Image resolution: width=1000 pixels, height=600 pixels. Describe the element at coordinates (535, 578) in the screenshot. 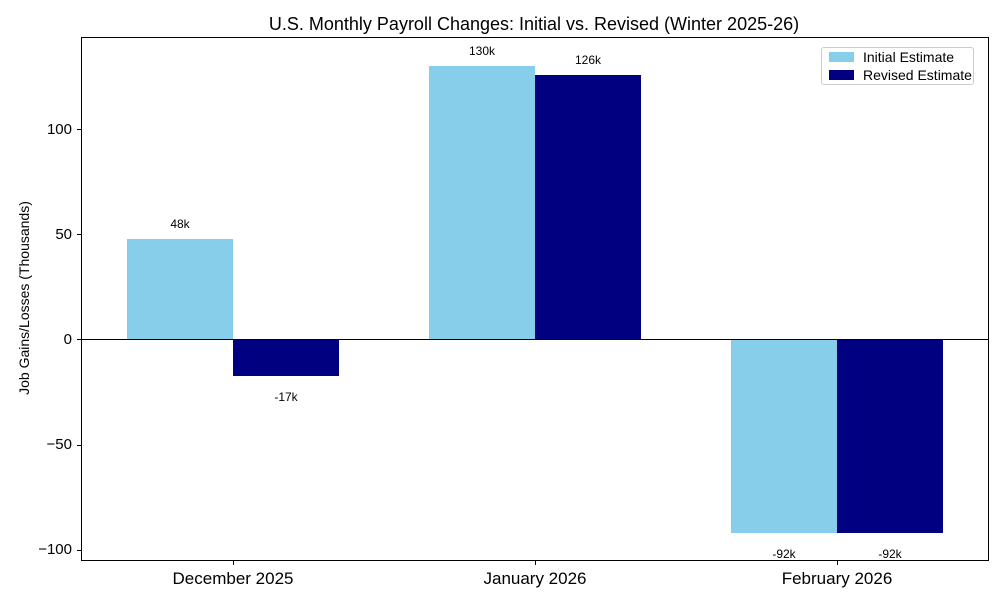

I see `x-tick-label: January 2026` at that location.